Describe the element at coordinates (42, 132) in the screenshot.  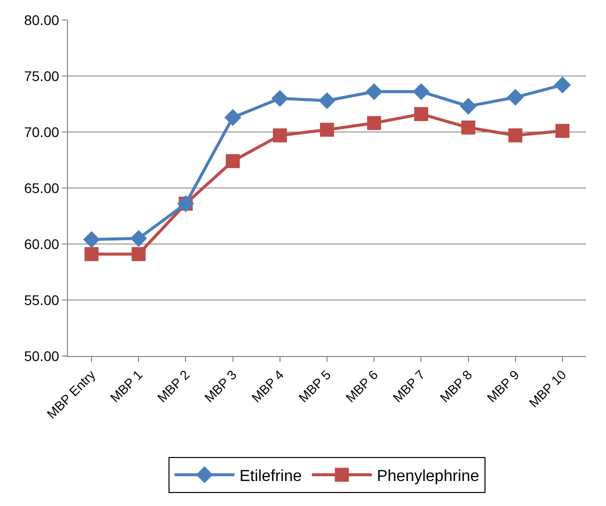
I see `y-tick-label: 70.00` at that location.